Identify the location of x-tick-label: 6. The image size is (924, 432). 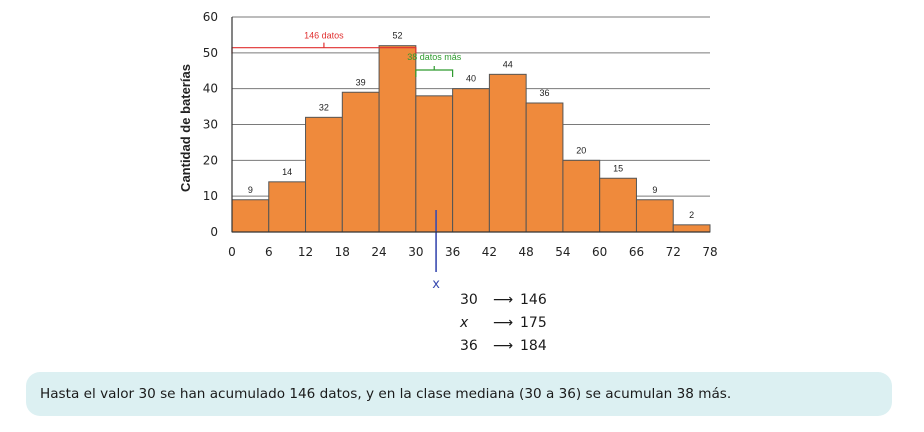
(269, 252).